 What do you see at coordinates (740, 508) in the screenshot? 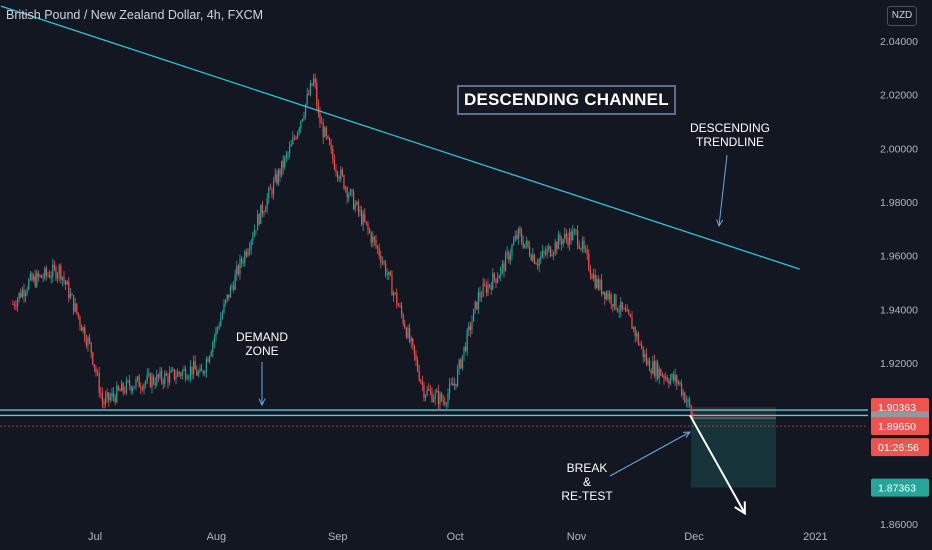
I see `projection-arrow-head` at bounding box center [740, 508].